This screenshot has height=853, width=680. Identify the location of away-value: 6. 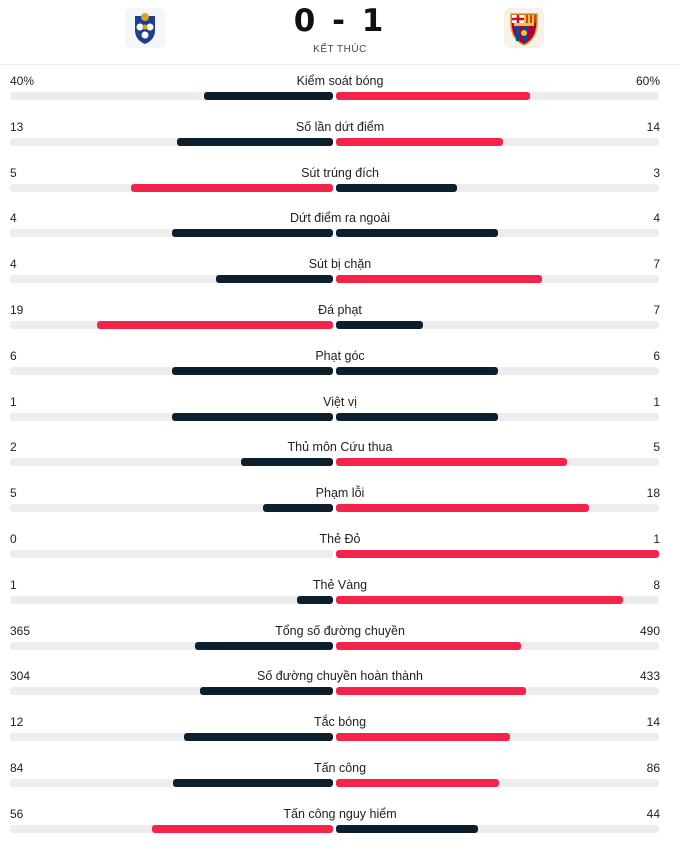
(656, 355).